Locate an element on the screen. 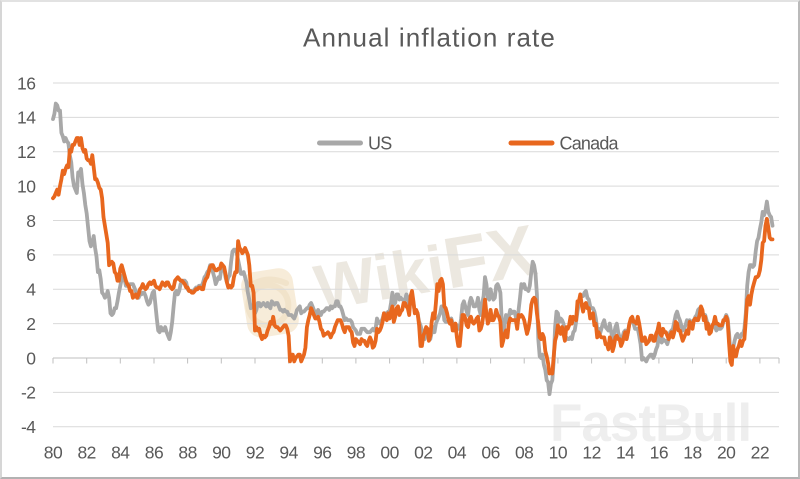  svg-text: 86 is located at coordinates (154, 452).